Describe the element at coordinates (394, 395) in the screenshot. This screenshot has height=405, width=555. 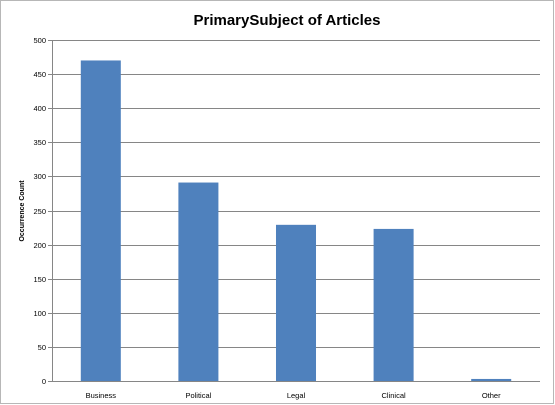
I see `x-tick-label: Clinical` at that location.